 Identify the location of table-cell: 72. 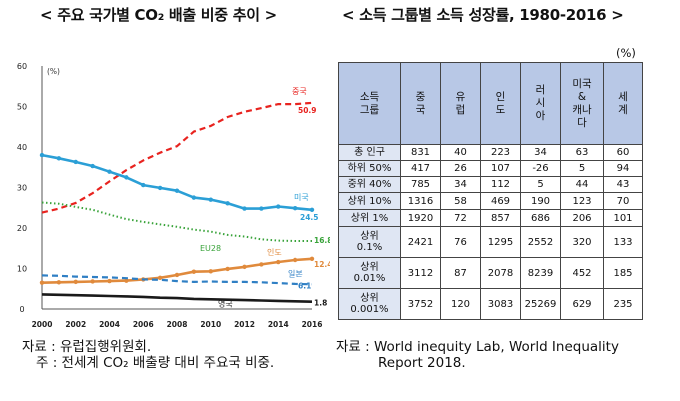
(460, 218).